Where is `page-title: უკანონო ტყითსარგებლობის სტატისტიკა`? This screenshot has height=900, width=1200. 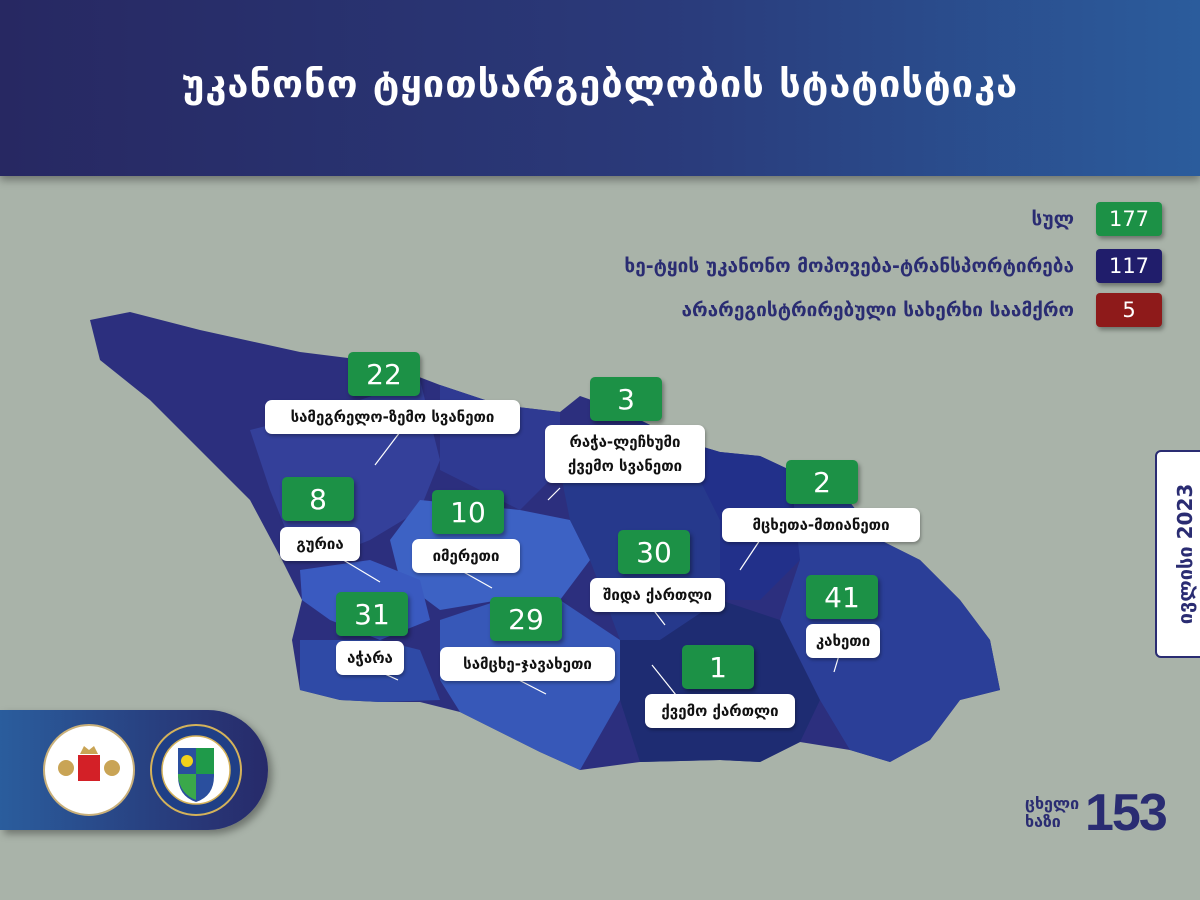 page-title: უკანონო ტყითსარგებლობის სტატისტიკა is located at coordinates (600, 84).